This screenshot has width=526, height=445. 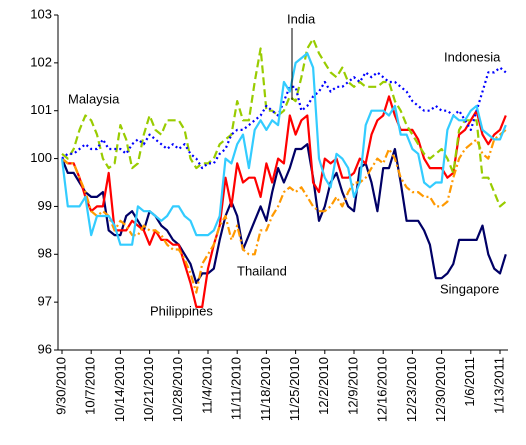 What do you see at coordinates (45, 301) in the screenshot?
I see `y-tick-label: 97` at bounding box center [45, 301].